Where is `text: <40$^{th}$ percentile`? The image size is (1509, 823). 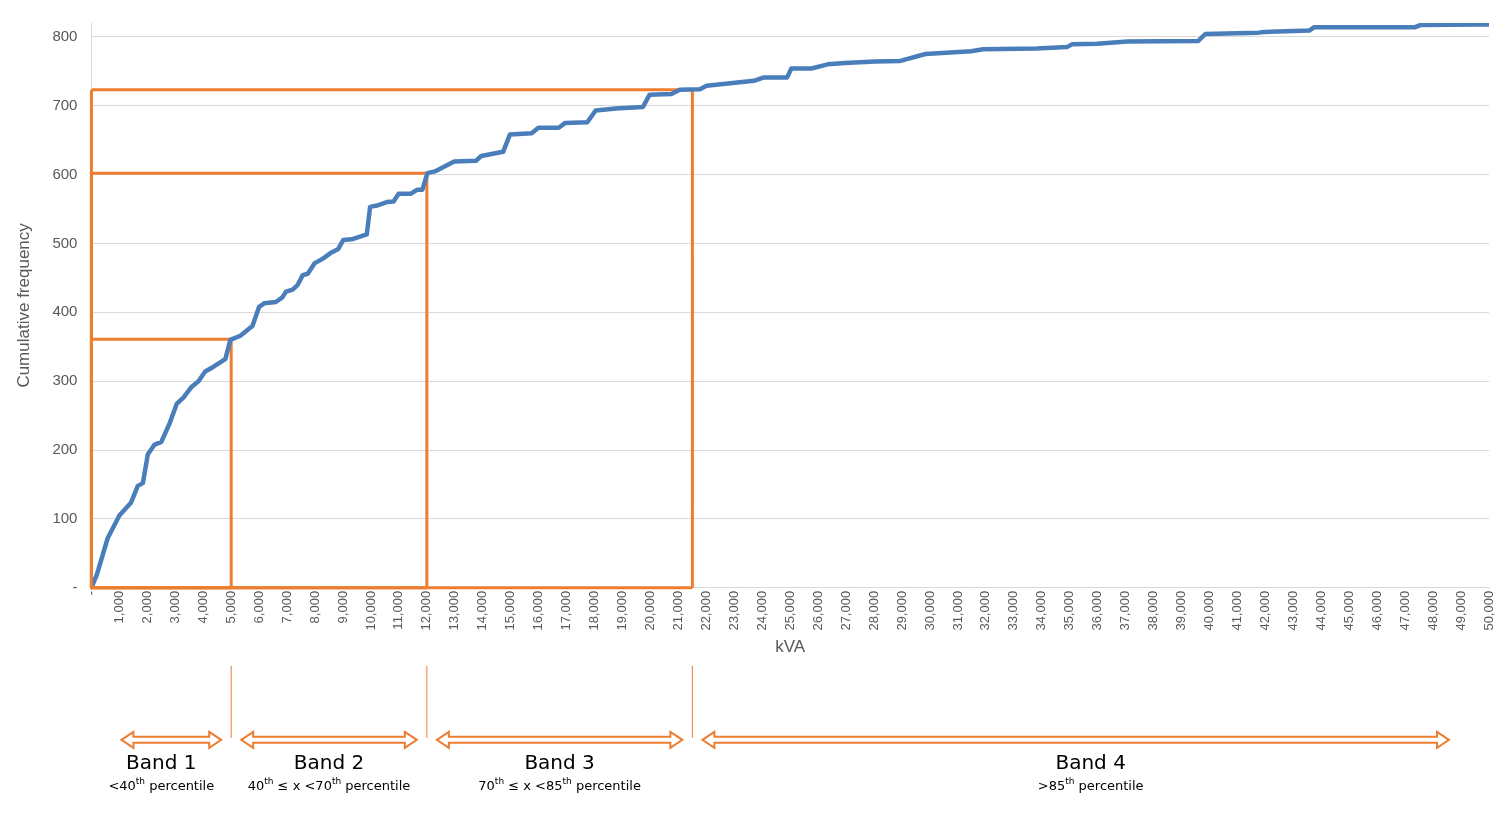 text: <40$^{th}$ percentile is located at coordinates (161, 784).